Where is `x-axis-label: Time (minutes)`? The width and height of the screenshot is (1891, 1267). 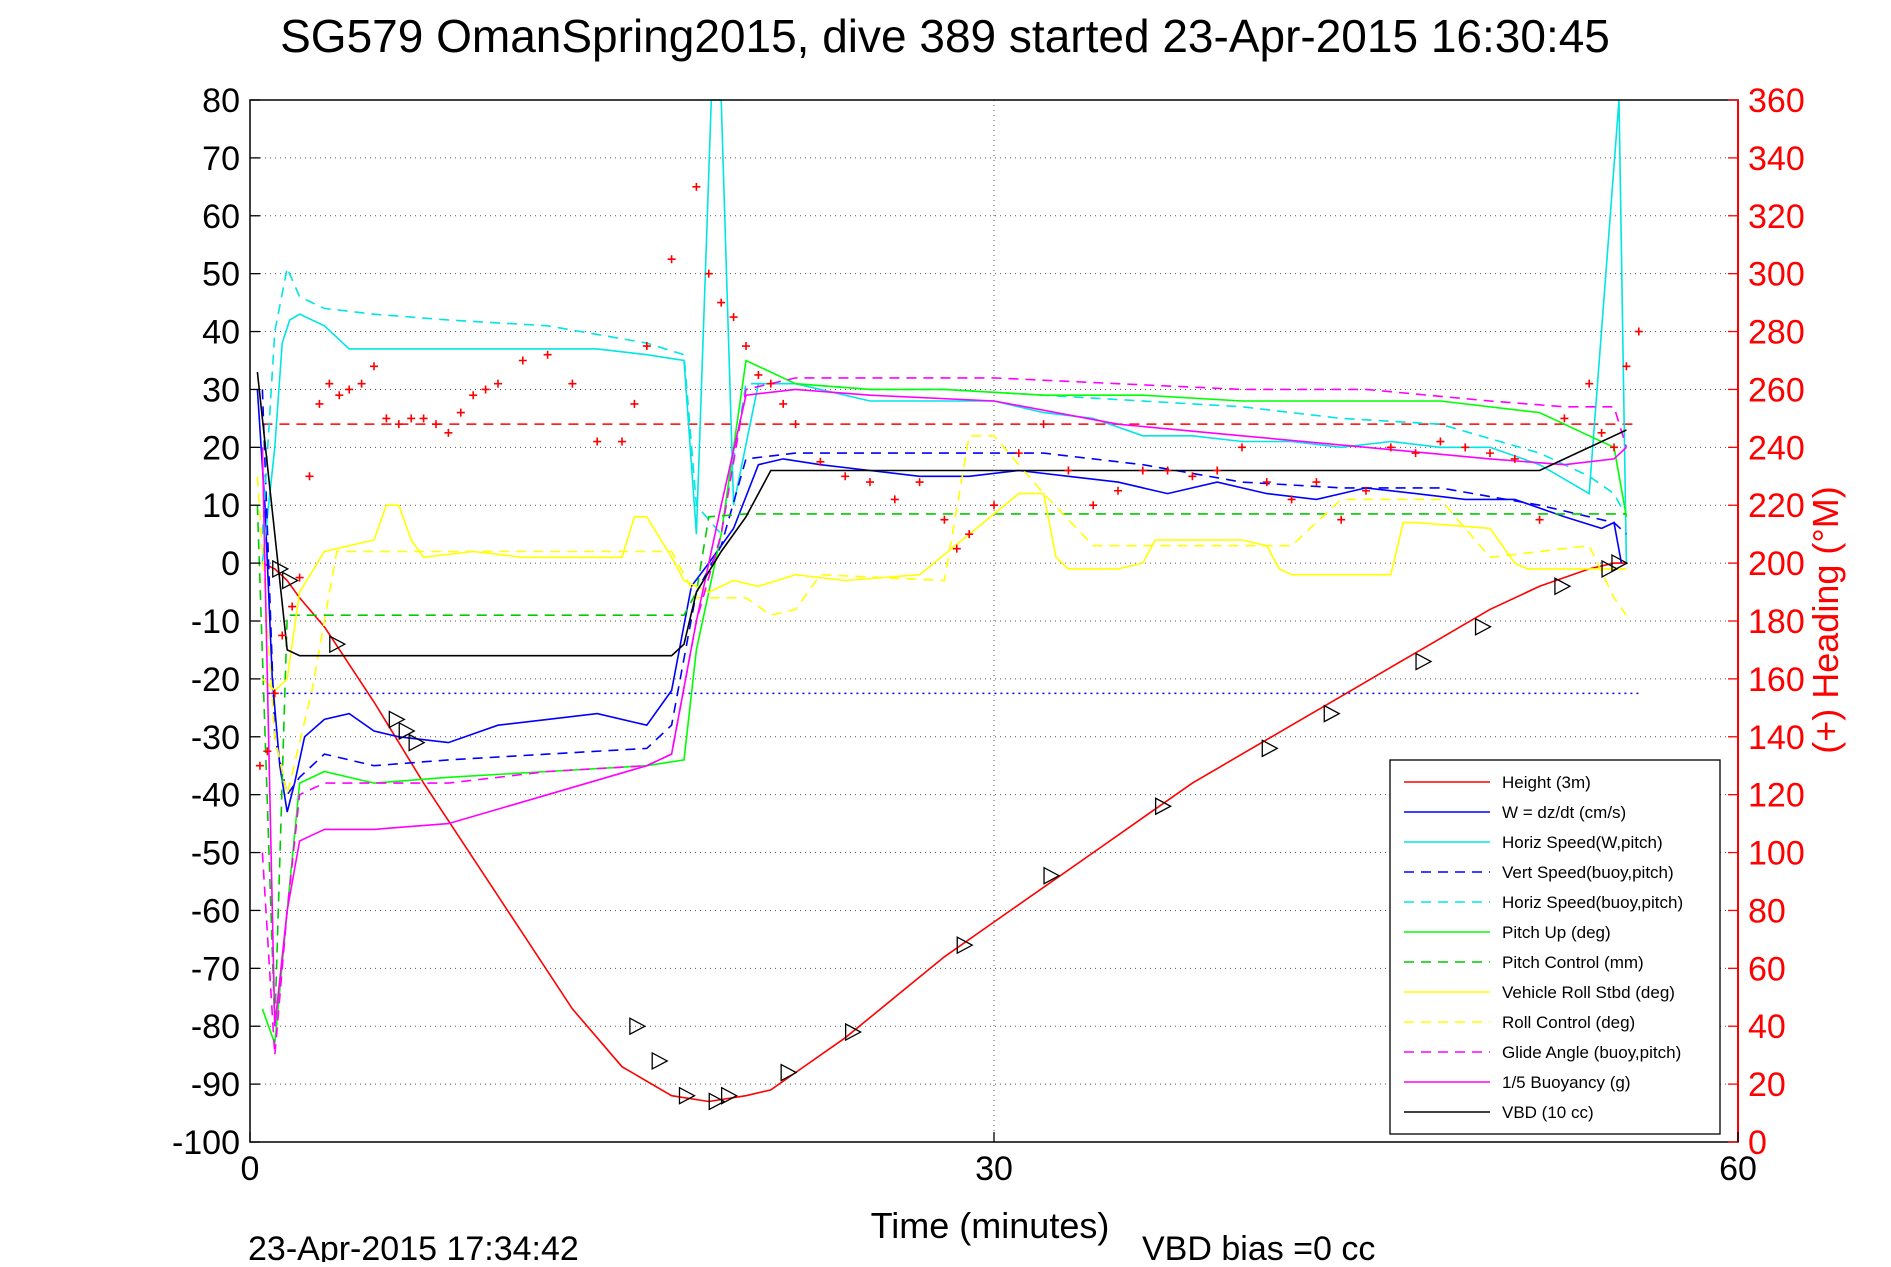 x-axis-label: Time (minutes) is located at coordinates (990, 1225).